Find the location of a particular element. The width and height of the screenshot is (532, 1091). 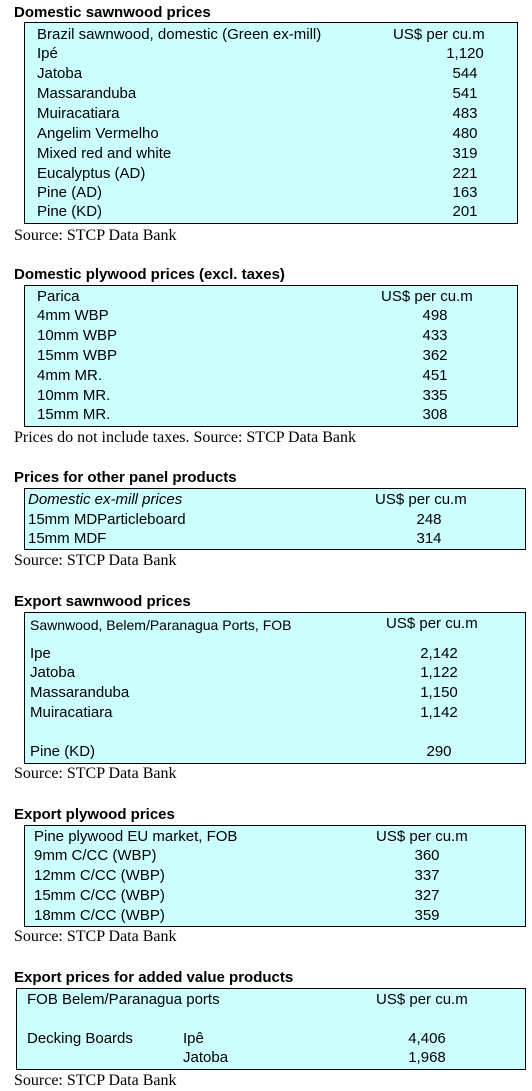

table-row-value: 480 is located at coordinates (465, 133).